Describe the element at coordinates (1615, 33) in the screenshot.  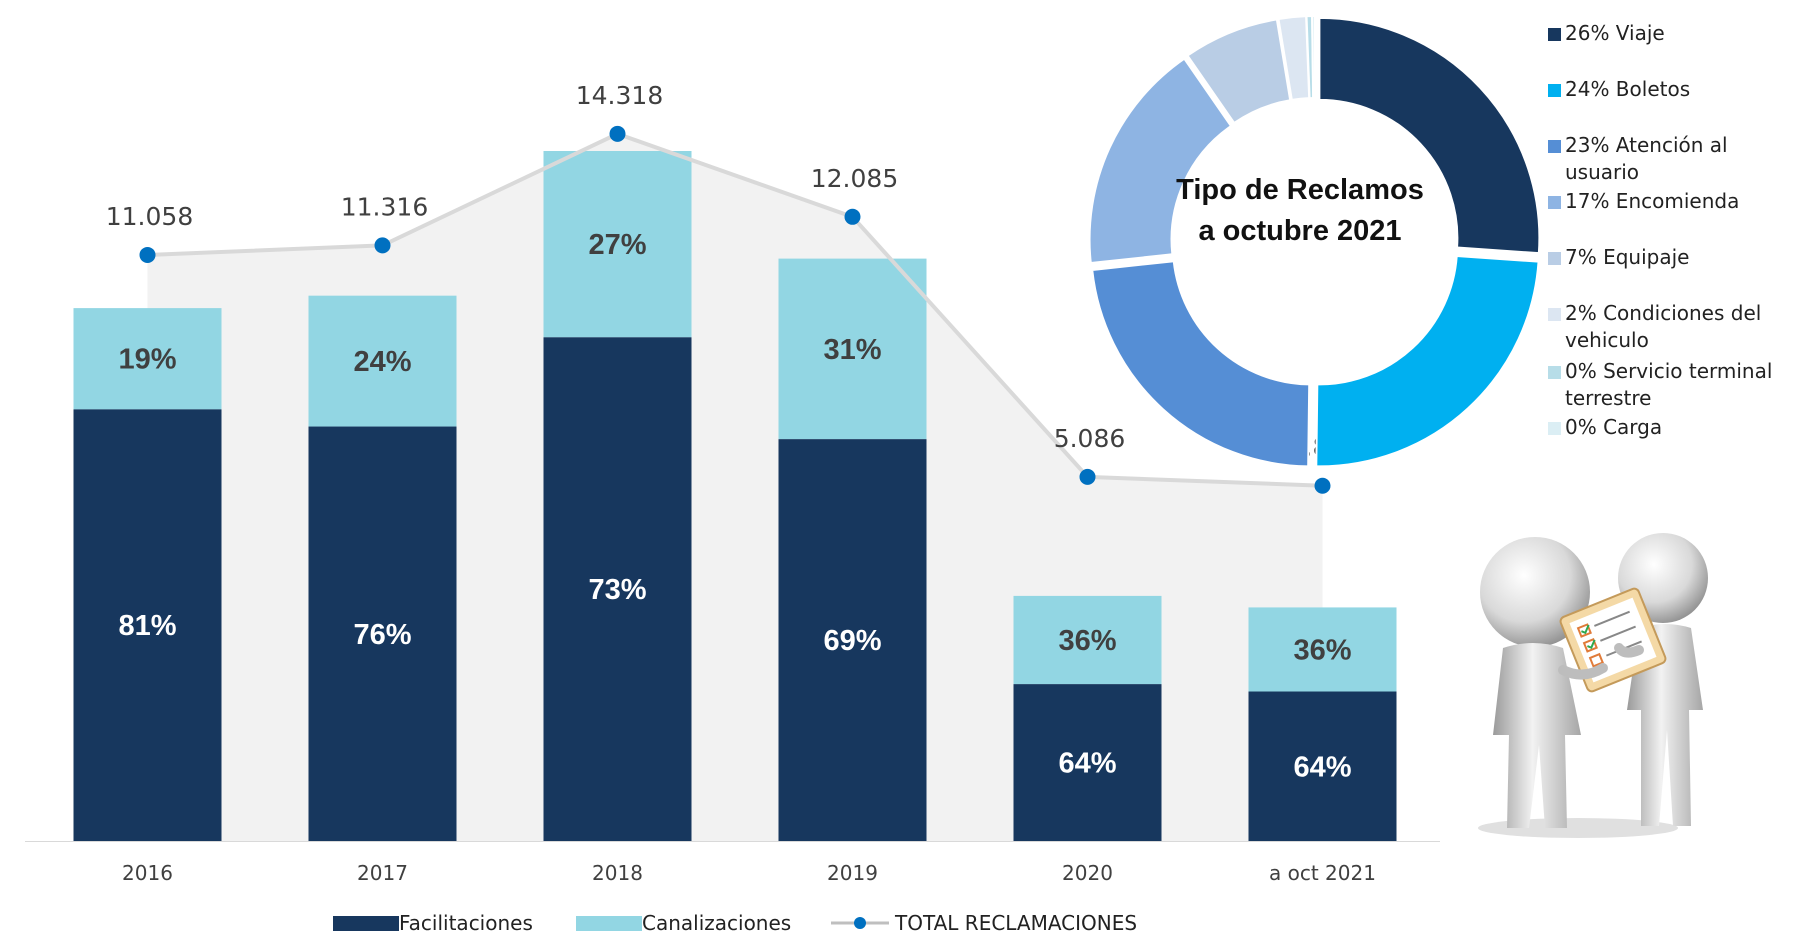
I see `donut-legend-label: 26% Viaje` at that location.